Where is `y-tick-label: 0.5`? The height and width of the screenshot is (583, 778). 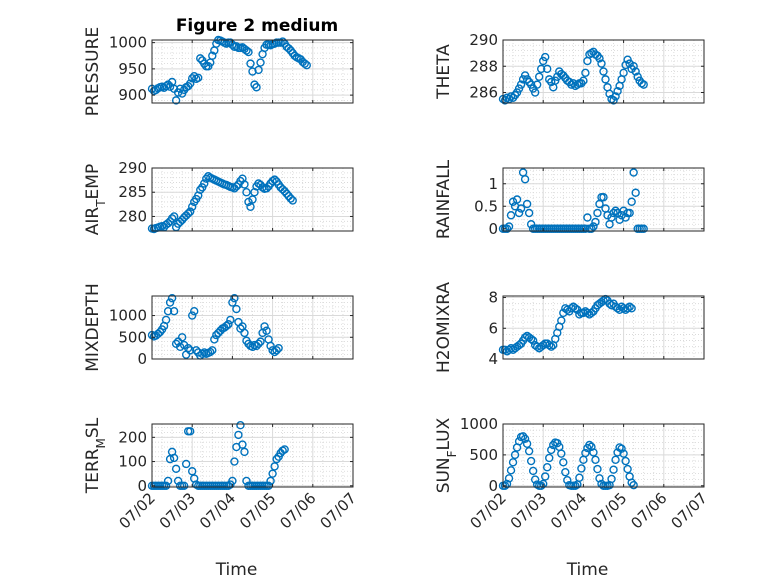
y-tick-label: 0.5 is located at coordinates (486, 206).